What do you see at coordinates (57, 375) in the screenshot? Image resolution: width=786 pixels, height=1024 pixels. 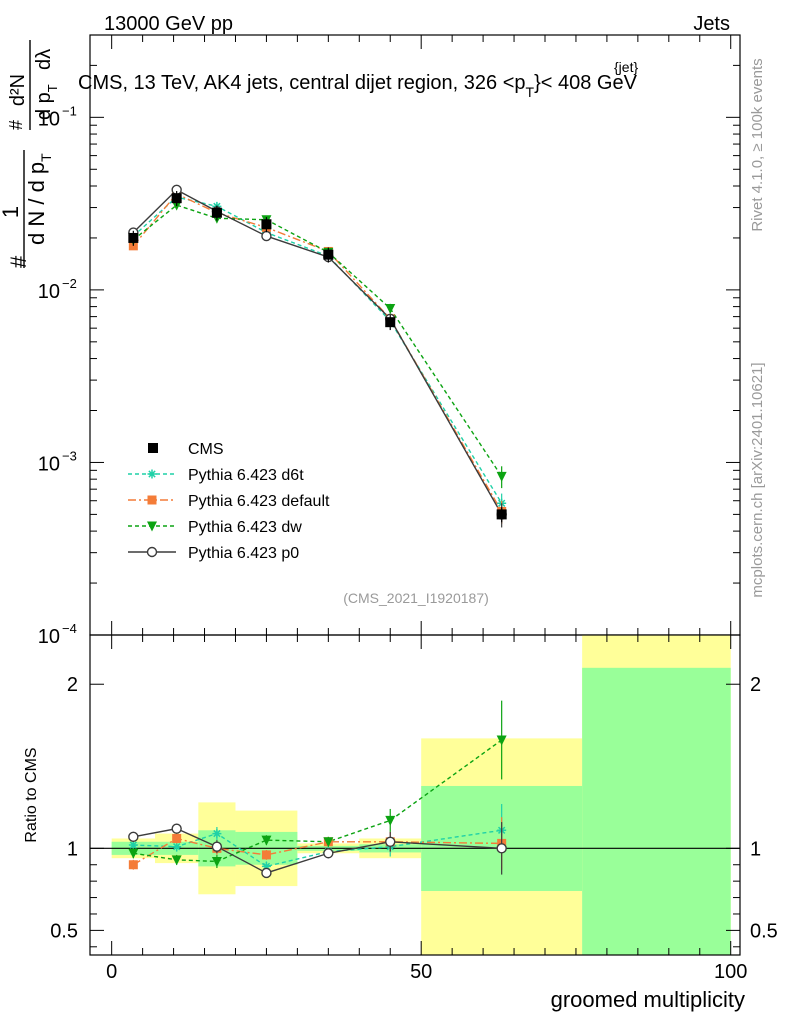 I see `main-y-tick-labels: 10−110−210−310−4` at bounding box center [57, 375].